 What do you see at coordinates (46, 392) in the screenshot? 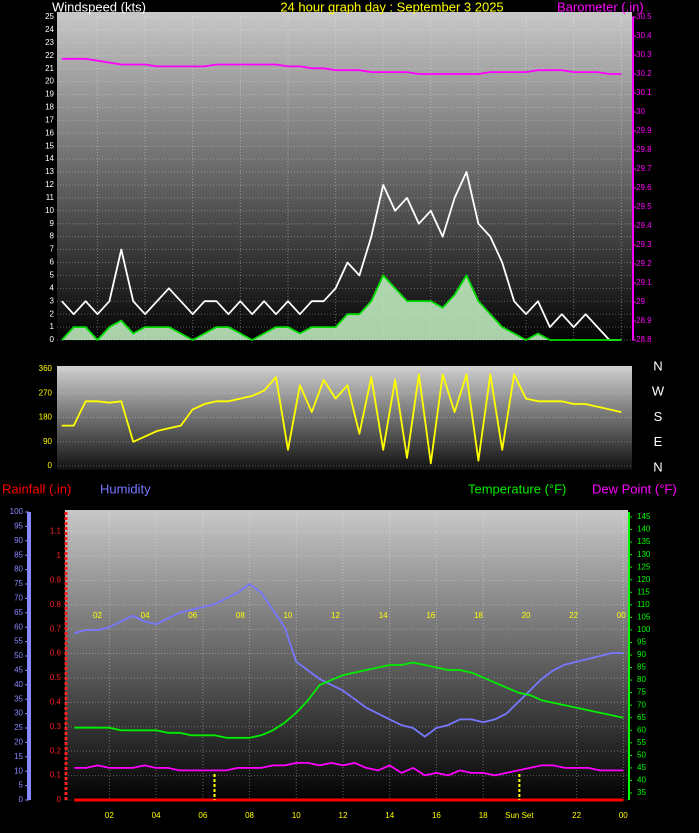
I see `y-tick-label: 270` at bounding box center [46, 392].